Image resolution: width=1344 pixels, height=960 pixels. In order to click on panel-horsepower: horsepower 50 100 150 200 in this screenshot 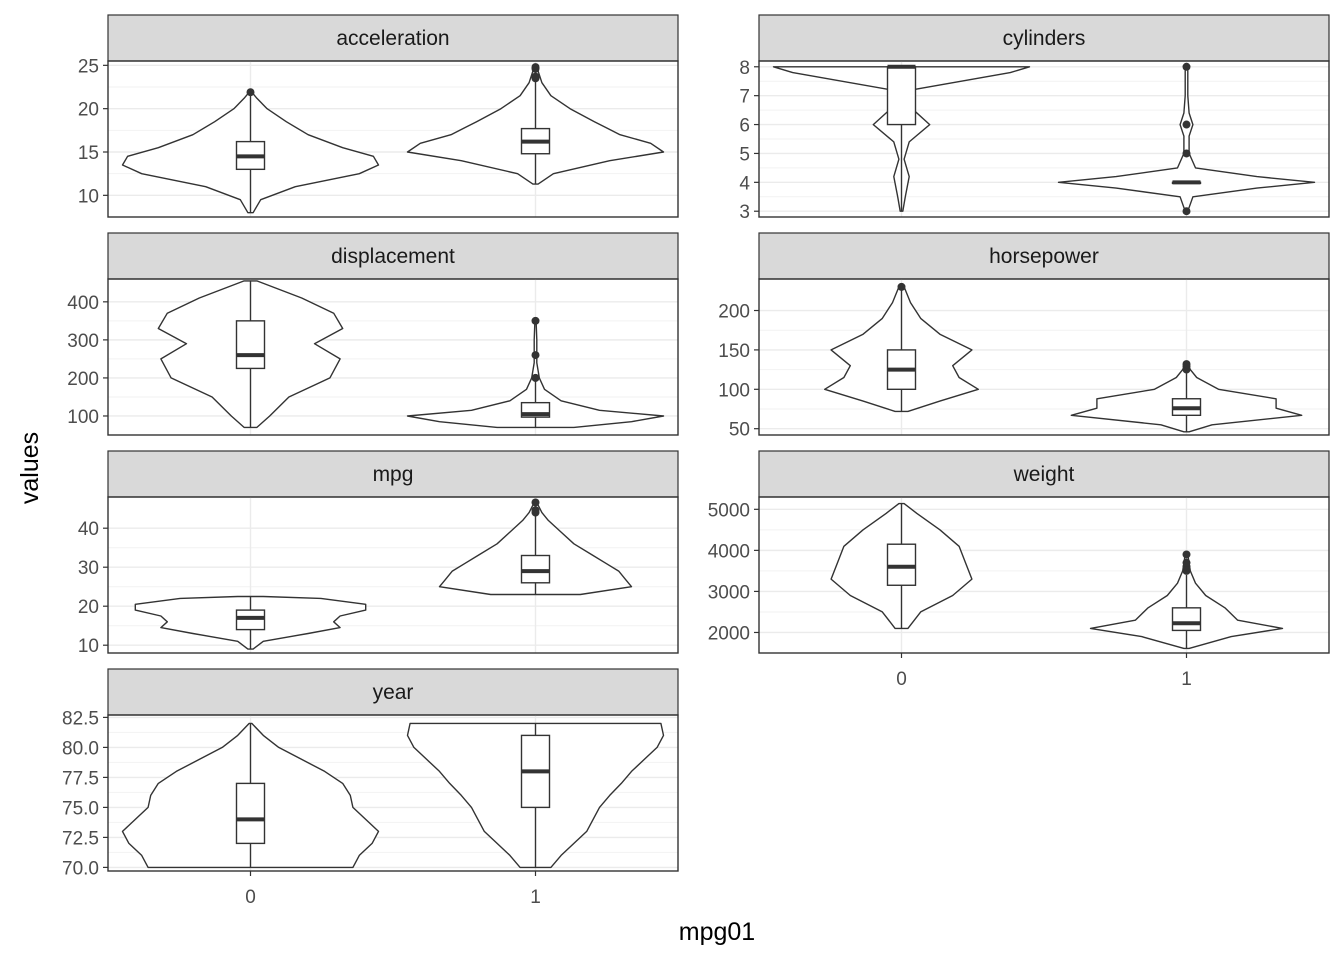, I will do `click(1024, 336)`.